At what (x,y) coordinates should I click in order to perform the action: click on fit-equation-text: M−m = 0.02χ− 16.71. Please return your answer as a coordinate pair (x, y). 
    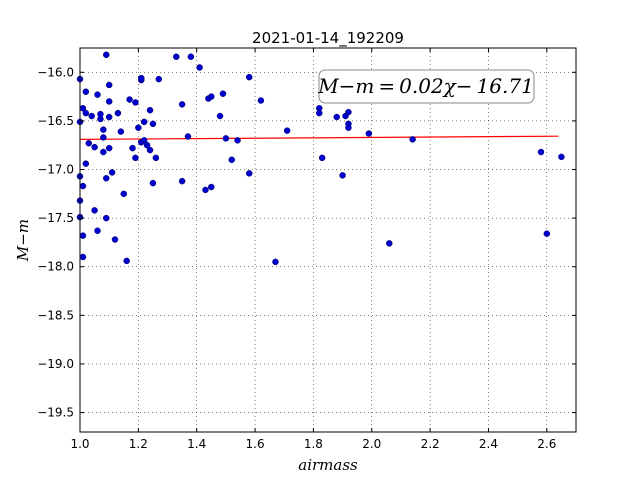
    Looking at the image, I should click on (425, 86).